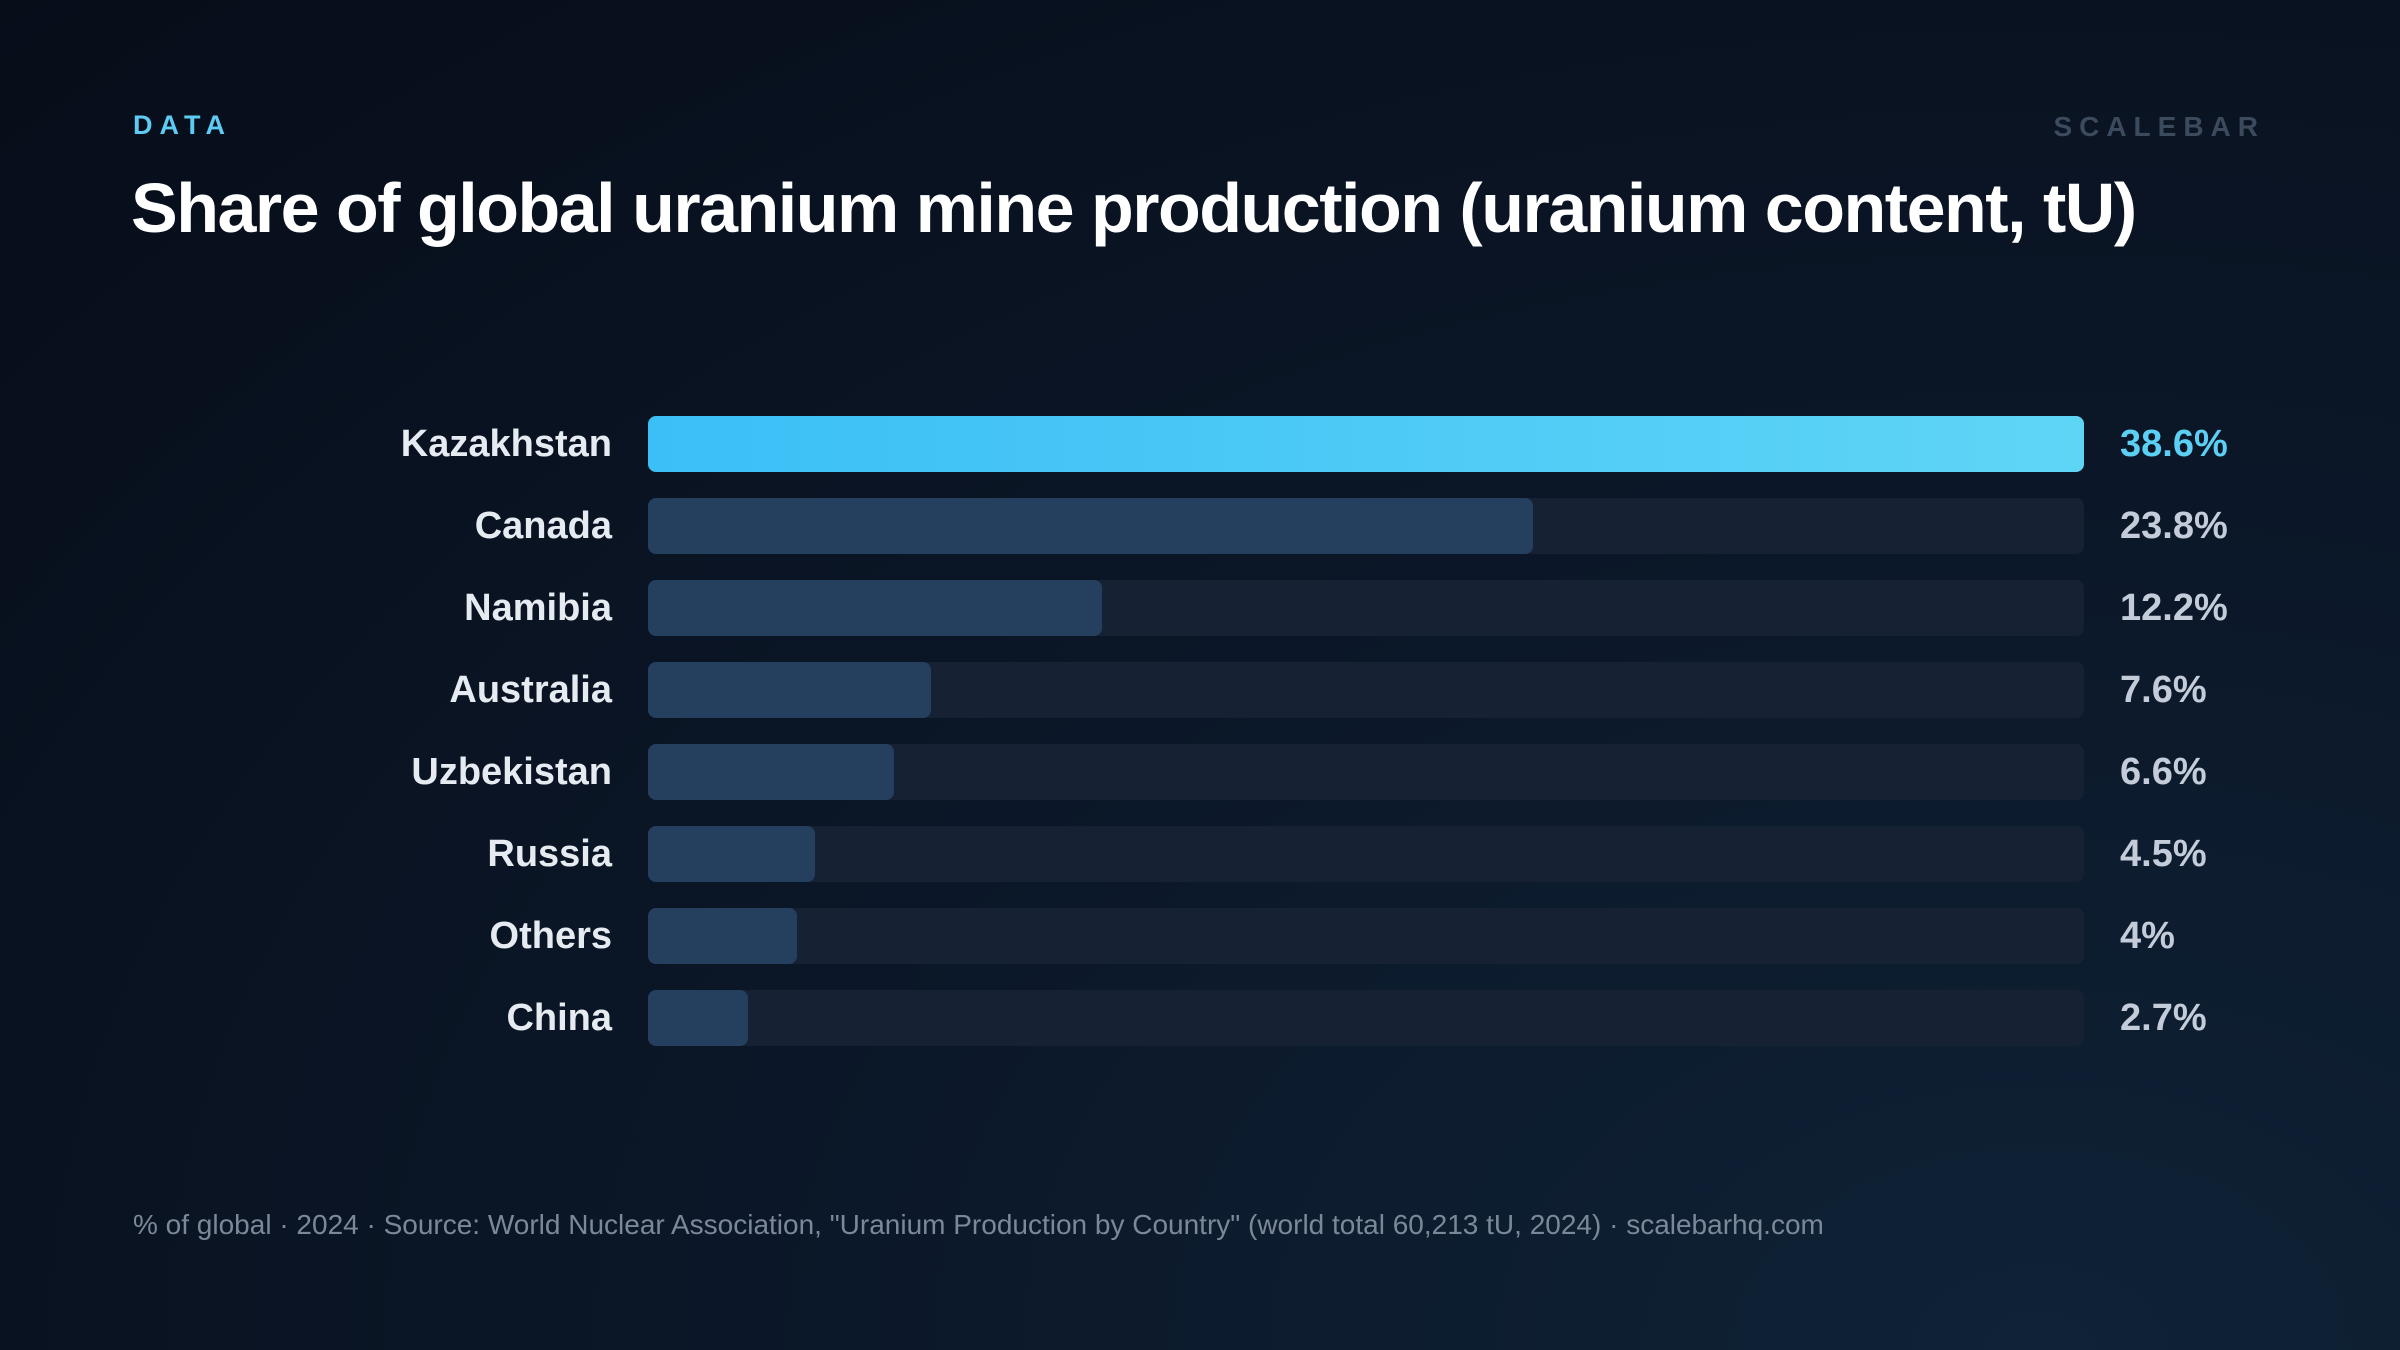 The height and width of the screenshot is (1350, 2400). Describe the element at coordinates (2163, 854) in the screenshot. I see `value-label: 4.5%` at that location.